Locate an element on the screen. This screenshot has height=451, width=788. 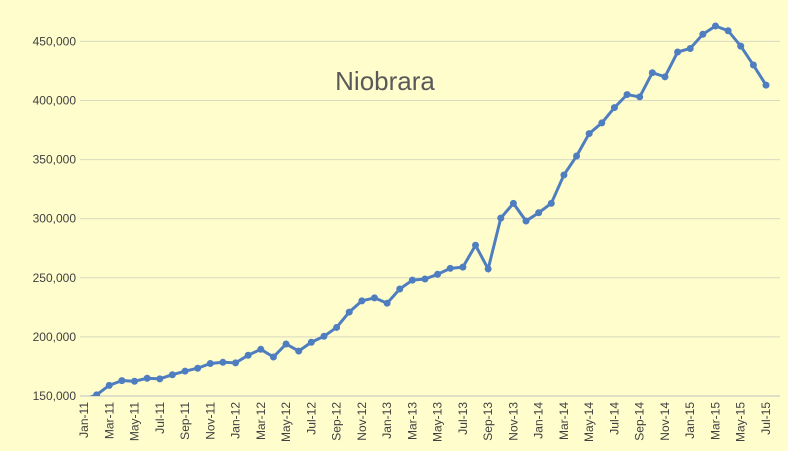
x-tick-label: Sep-12 is located at coordinates (337, 421).